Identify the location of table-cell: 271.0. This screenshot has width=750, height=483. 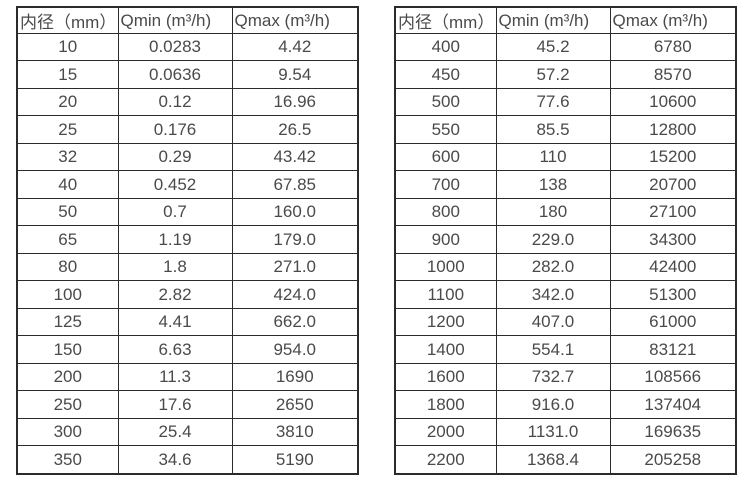
(295, 267).